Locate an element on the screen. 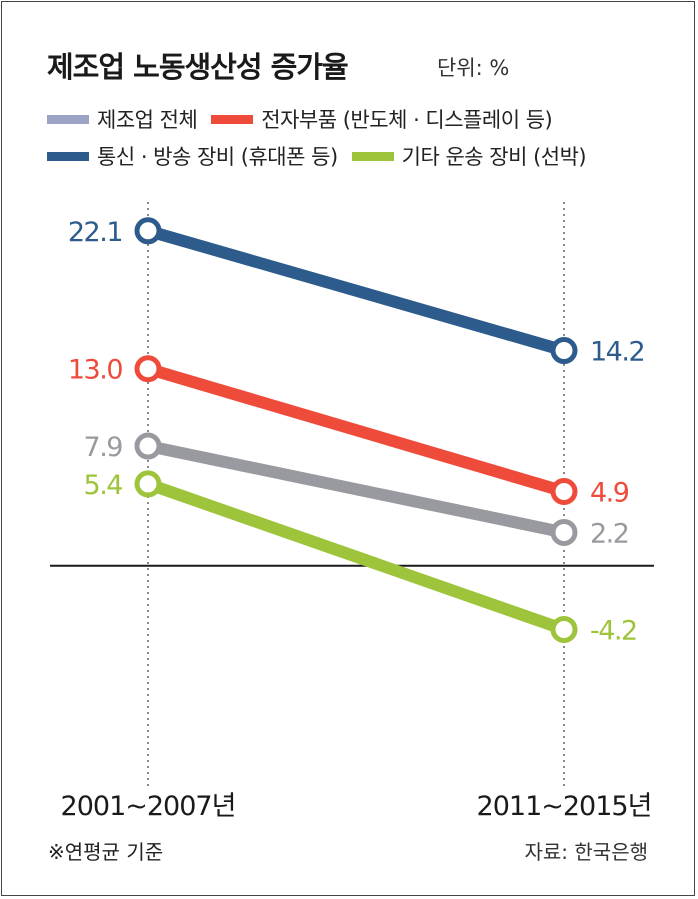 Image resolution: width=698 pixels, height=899 pixels. legend-swatch-communication is located at coordinates (68, 156).